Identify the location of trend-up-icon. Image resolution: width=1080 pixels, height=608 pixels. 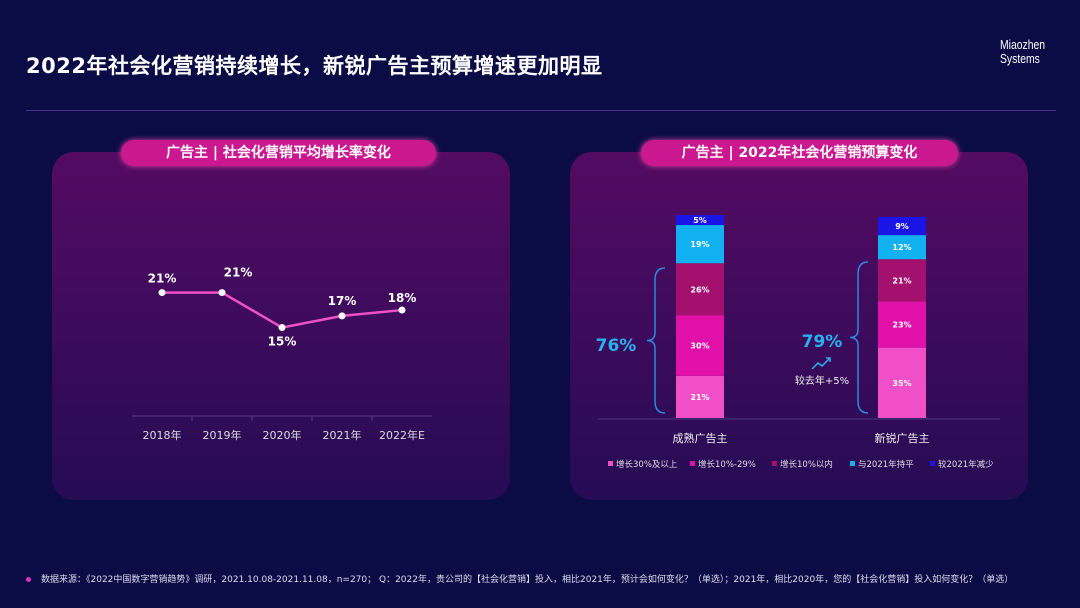
(821, 363).